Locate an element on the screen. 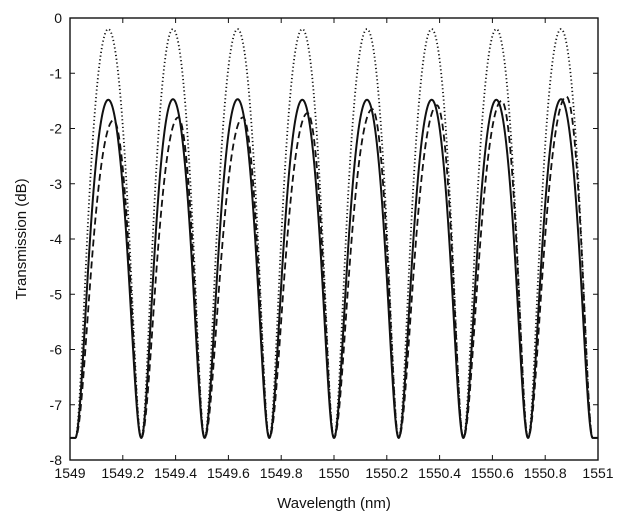  y-tick-label: -8 is located at coordinates (56, 460).